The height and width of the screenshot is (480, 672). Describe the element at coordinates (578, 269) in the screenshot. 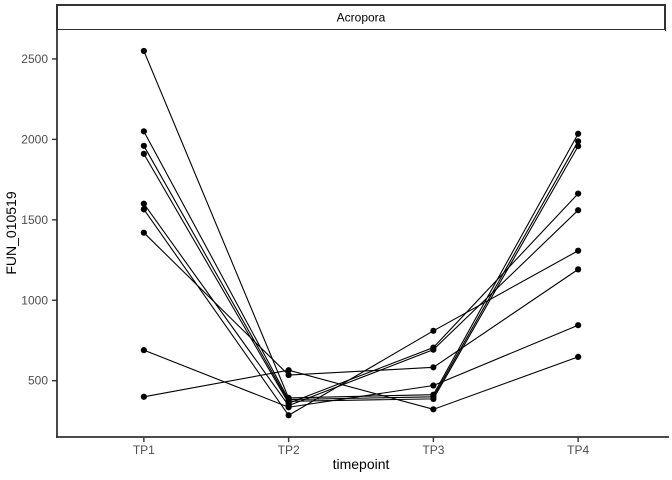

I see `data-point-sample-7-TP4` at that location.